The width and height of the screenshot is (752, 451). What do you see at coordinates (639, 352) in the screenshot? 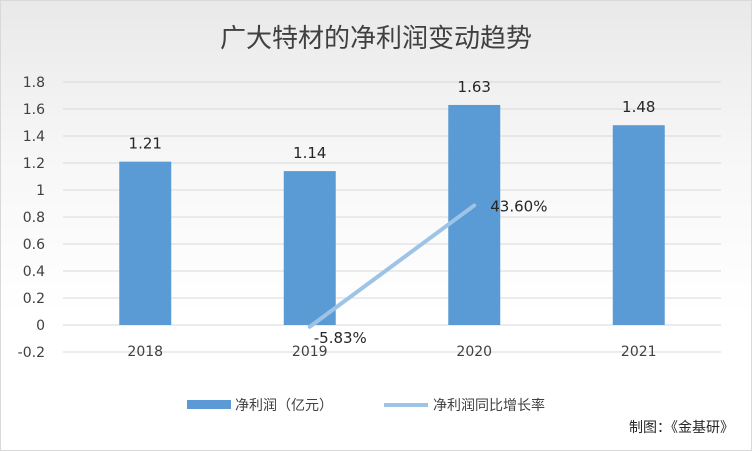
I see `x-tick-label-2021: 2021` at bounding box center [639, 352].